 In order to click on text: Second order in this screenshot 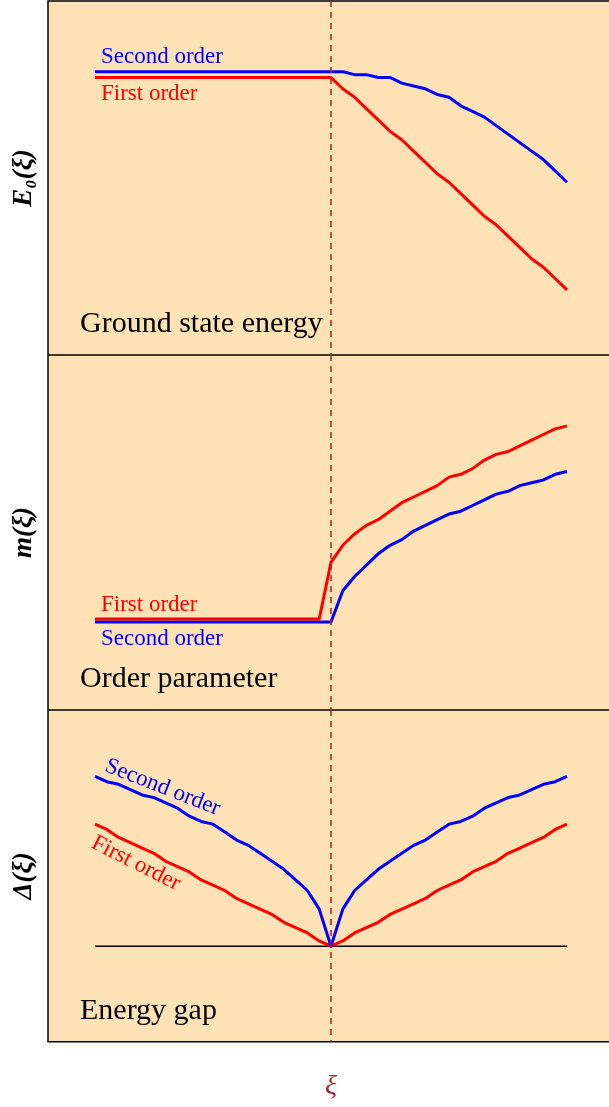, I will do `click(163, 786)`.